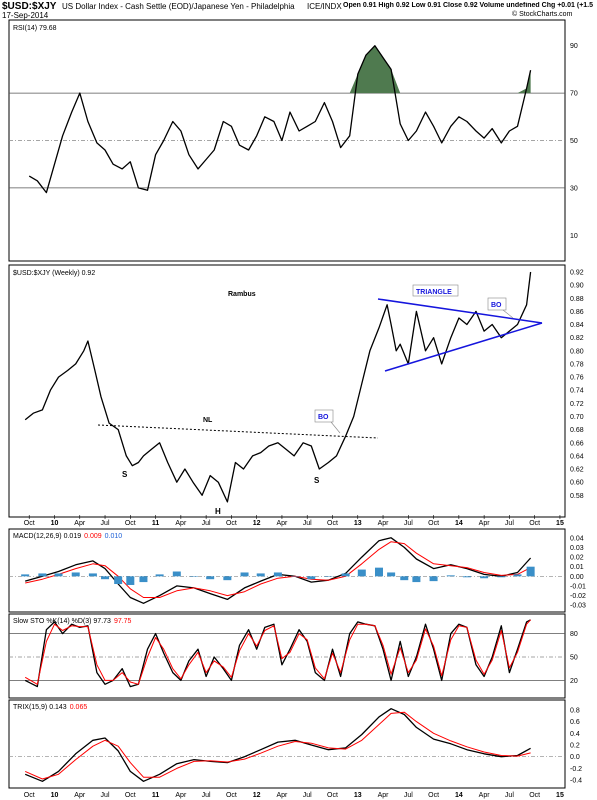  I want to click on macd-ytick-label: -0.02, so click(578, 596).